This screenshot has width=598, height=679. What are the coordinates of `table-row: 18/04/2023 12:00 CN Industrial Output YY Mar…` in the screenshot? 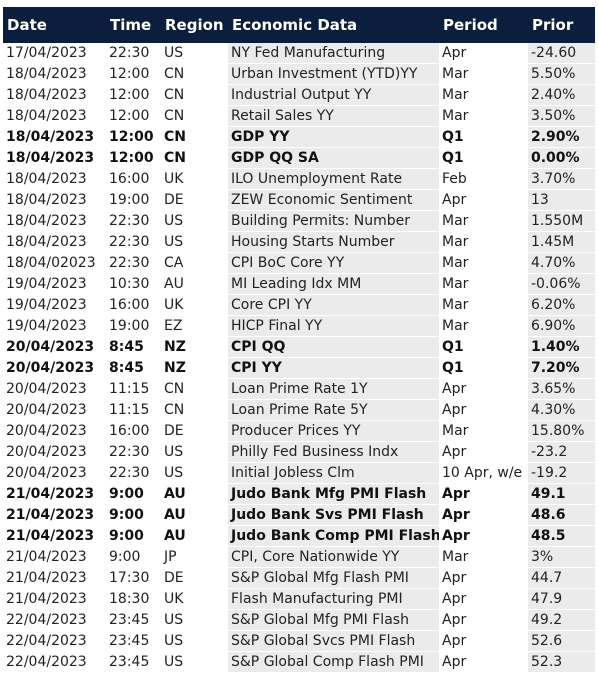 It's located at (299, 95).